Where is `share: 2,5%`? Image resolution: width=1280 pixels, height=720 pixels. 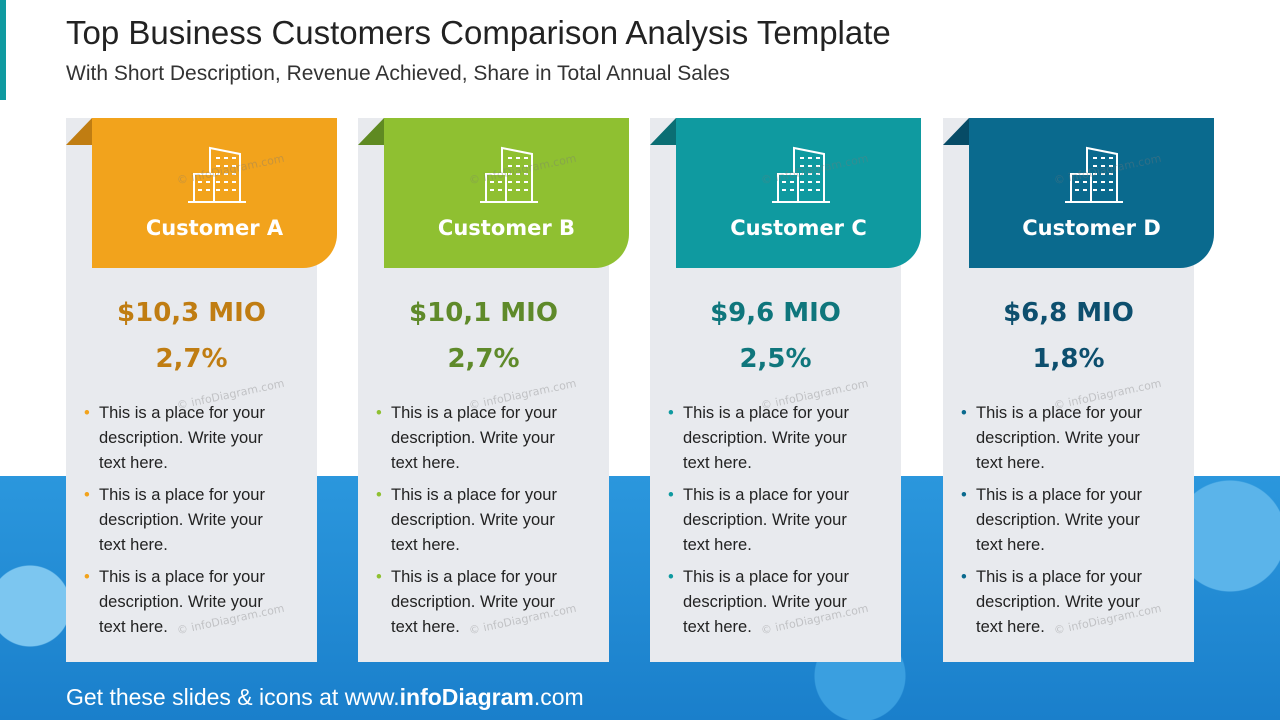 share: 2,5% is located at coordinates (775, 359).